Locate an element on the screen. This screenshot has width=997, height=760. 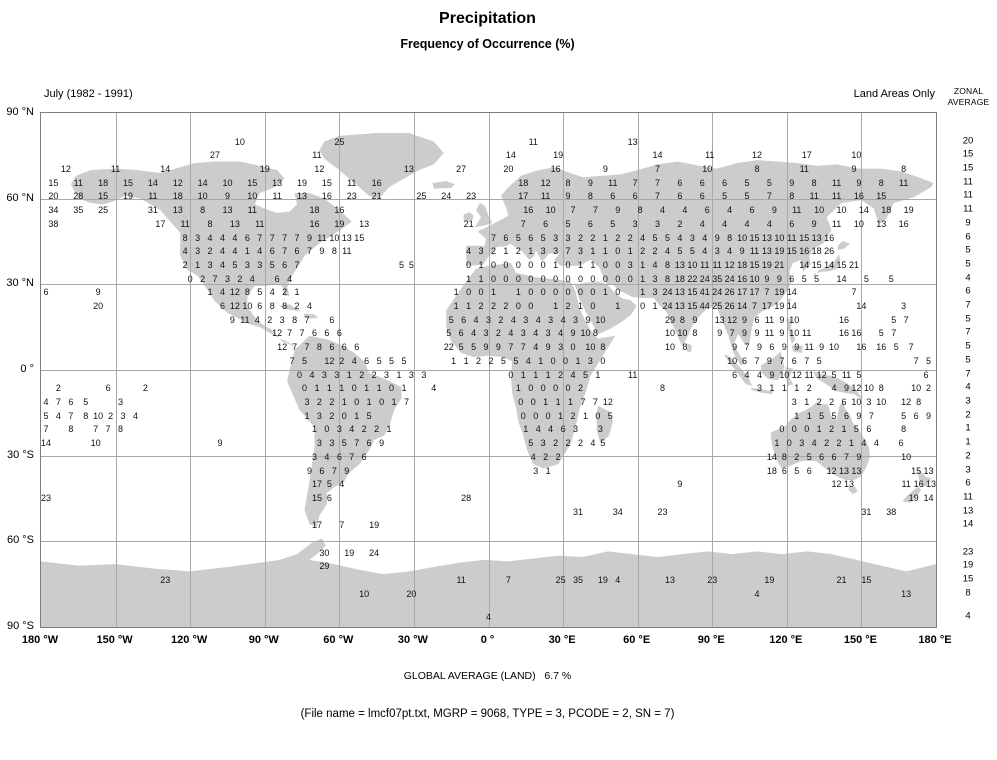
lon-tick-label: 60 °E is located at coordinates (637, 640).